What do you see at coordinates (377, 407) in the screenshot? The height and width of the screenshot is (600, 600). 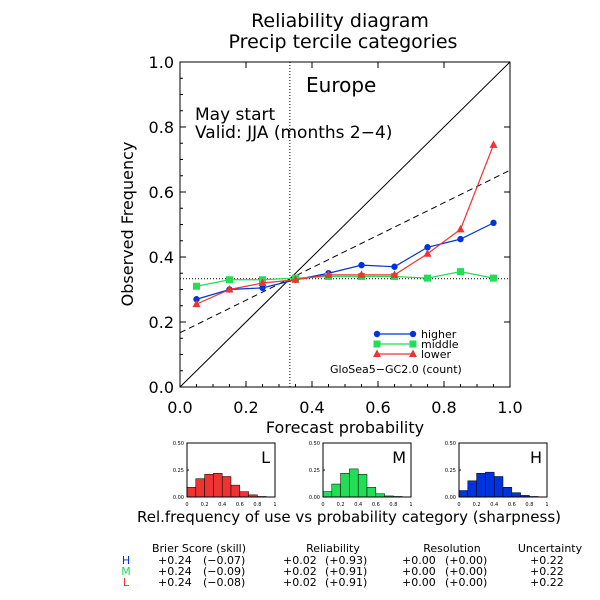 I see `x-tick-label: 0.6` at bounding box center [377, 407].